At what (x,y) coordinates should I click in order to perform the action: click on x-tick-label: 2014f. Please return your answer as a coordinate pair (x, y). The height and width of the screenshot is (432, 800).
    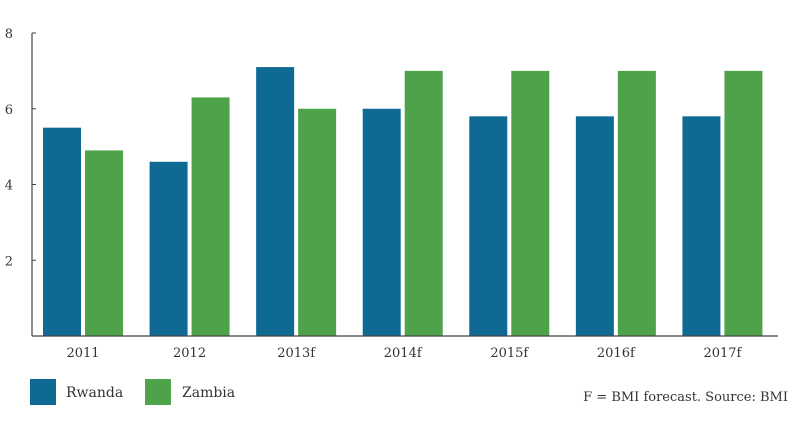
    Looking at the image, I should click on (403, 353).